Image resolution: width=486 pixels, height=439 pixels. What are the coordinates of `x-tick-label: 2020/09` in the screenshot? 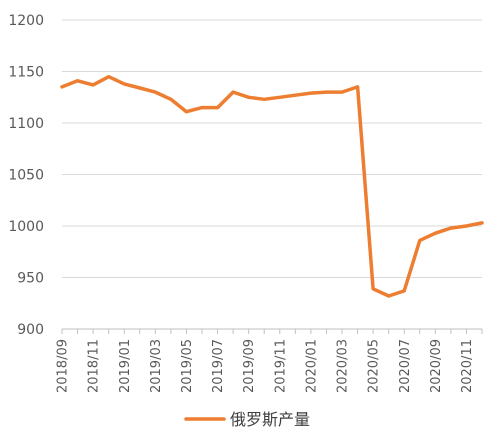 It's located at (436, 366).